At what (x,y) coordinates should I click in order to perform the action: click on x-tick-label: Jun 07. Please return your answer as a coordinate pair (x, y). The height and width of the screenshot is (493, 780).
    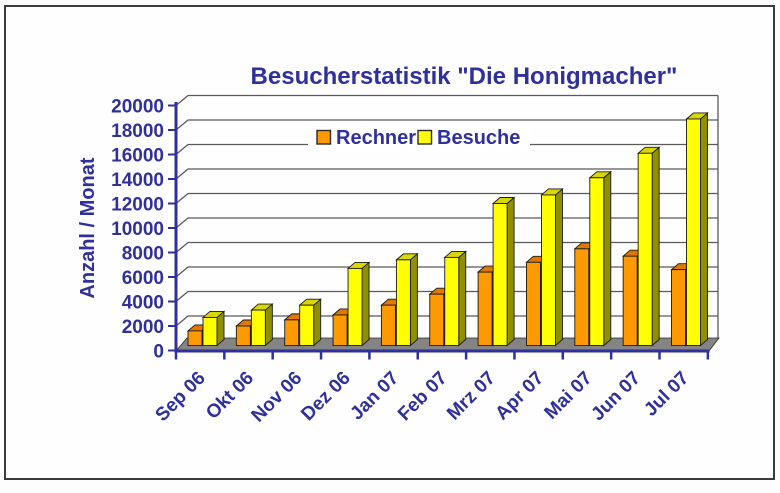
    Looking at the image, I should click on (615, 396).